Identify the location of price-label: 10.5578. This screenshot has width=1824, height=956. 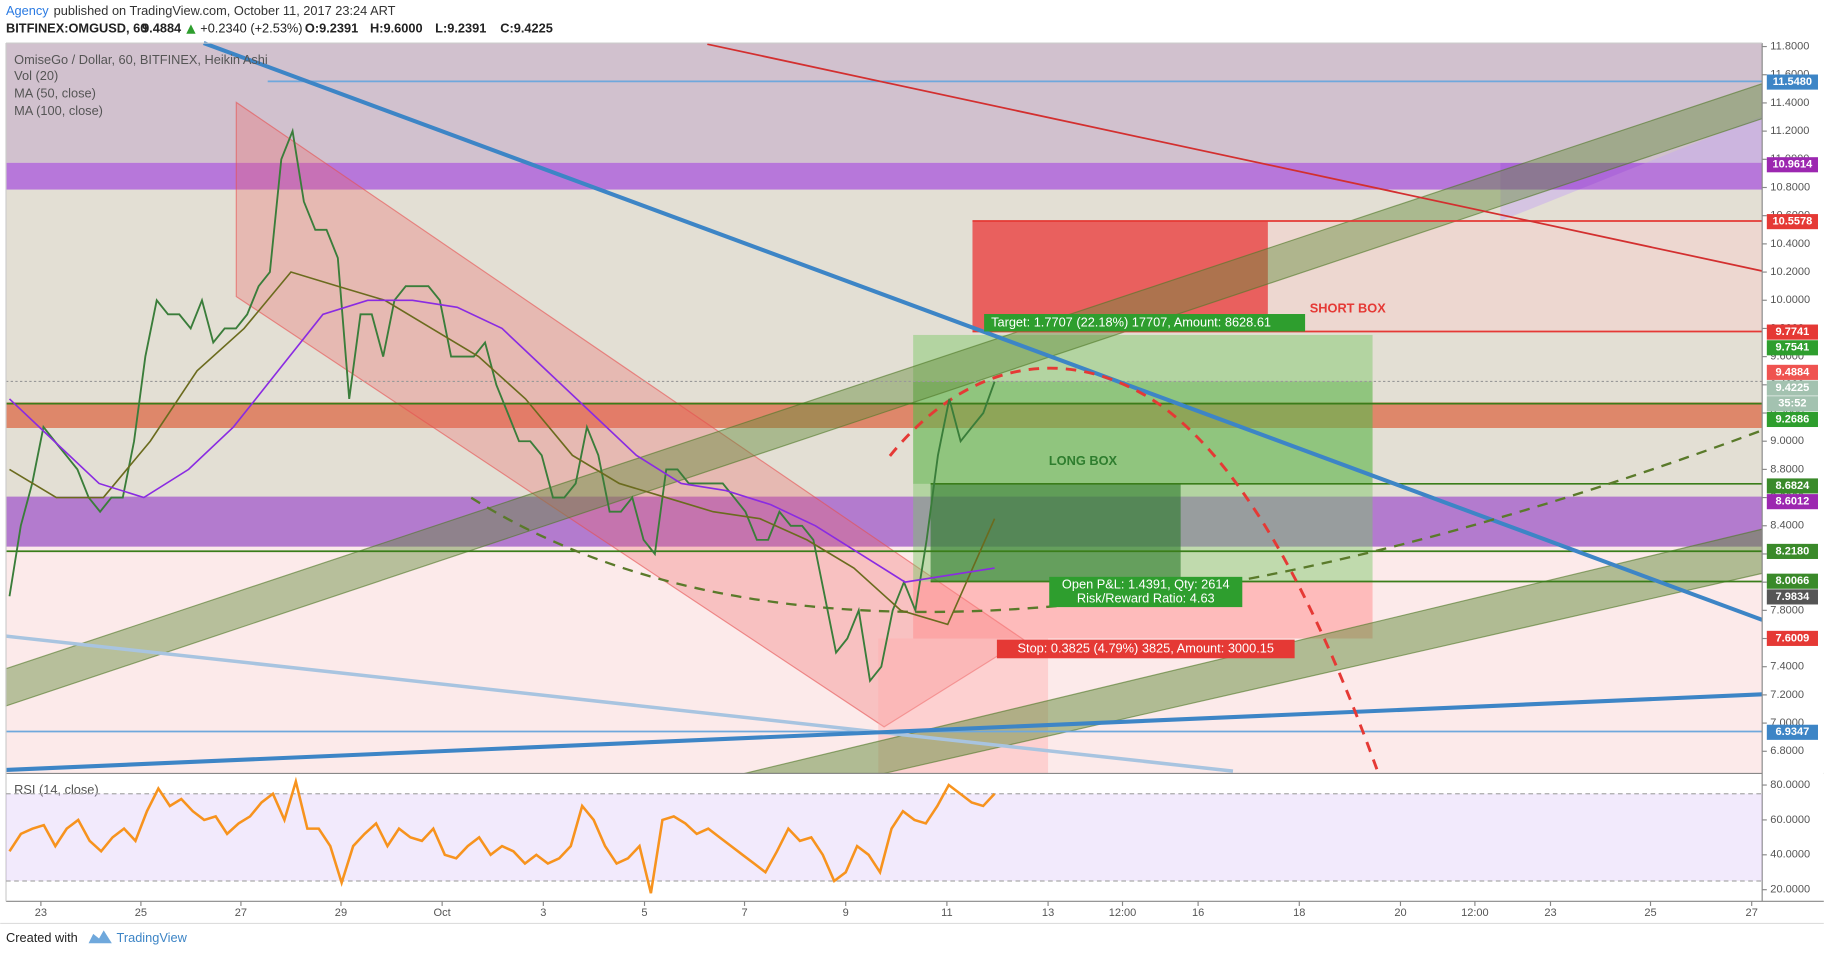
(1792, 222).